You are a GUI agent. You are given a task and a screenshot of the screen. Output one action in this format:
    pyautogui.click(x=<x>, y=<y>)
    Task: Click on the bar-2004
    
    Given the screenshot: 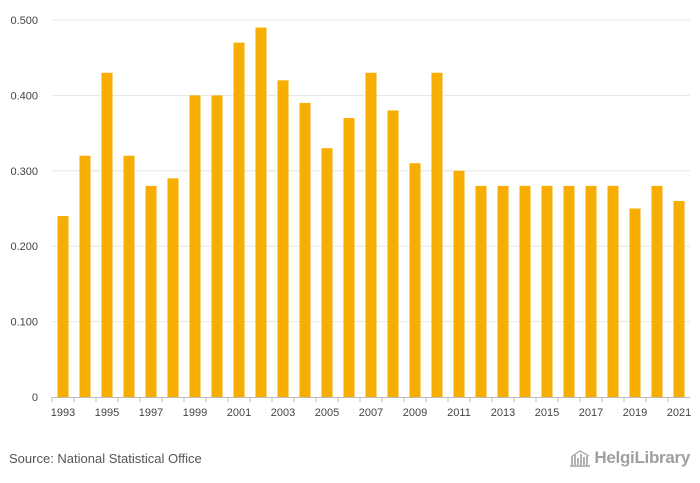 What is the action you would take?
    pyautogui.click(x=305, y=249)
    